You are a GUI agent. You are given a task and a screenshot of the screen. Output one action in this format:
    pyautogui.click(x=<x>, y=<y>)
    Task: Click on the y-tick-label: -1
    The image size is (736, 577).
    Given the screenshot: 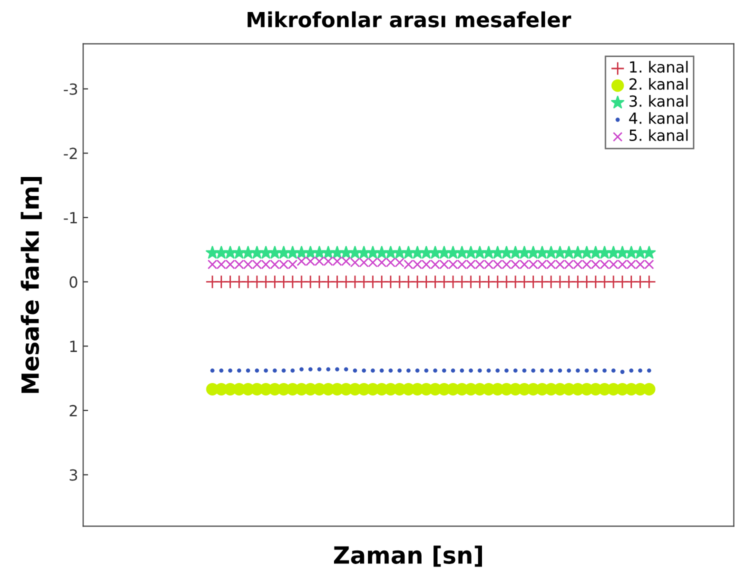 What is the action you would take?
    pyautogui.click(x=70, y=218)
    